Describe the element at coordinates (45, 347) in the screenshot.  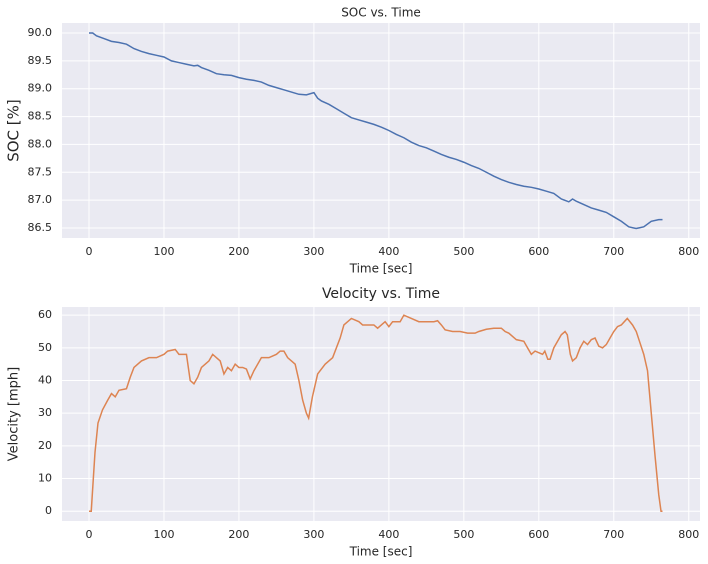
I see `y-tick-label: 50` at that location.